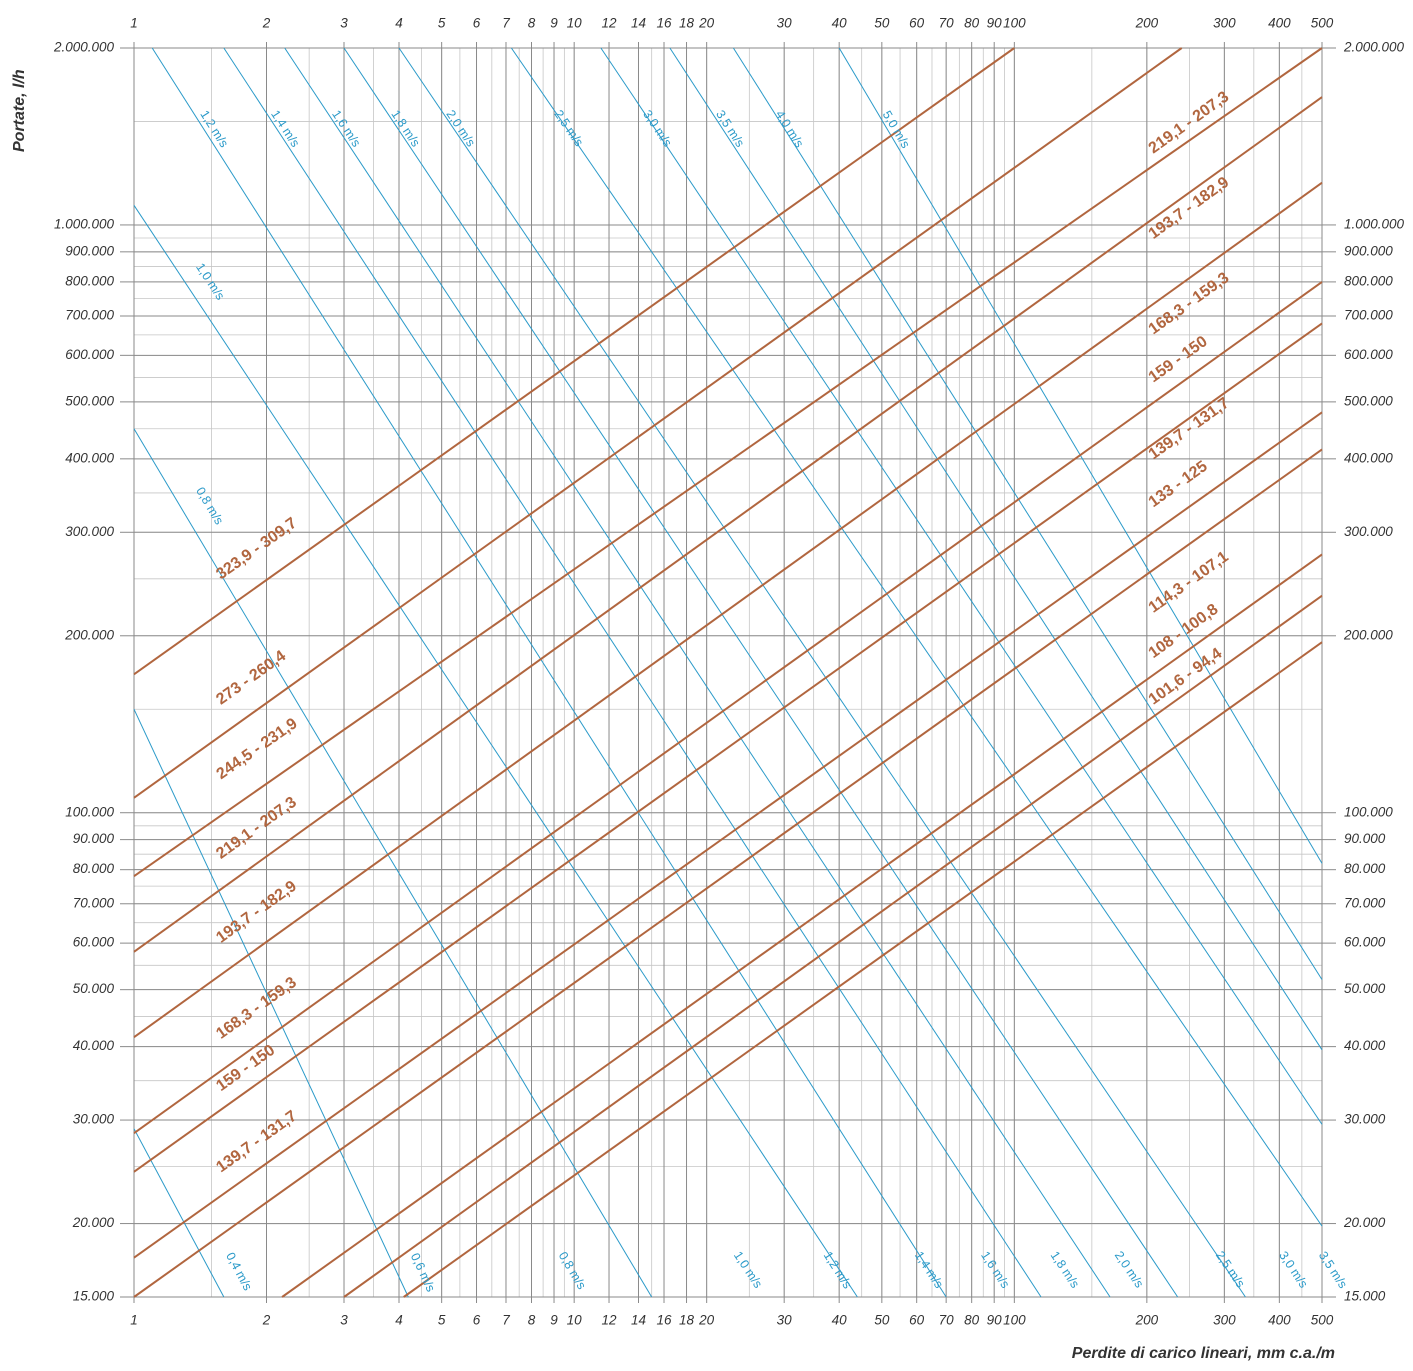  What do you see at coordinates (89, 634) in the screenshot?
I see `y-tick-label-left: 200.000` at bounding box center [89, 634].